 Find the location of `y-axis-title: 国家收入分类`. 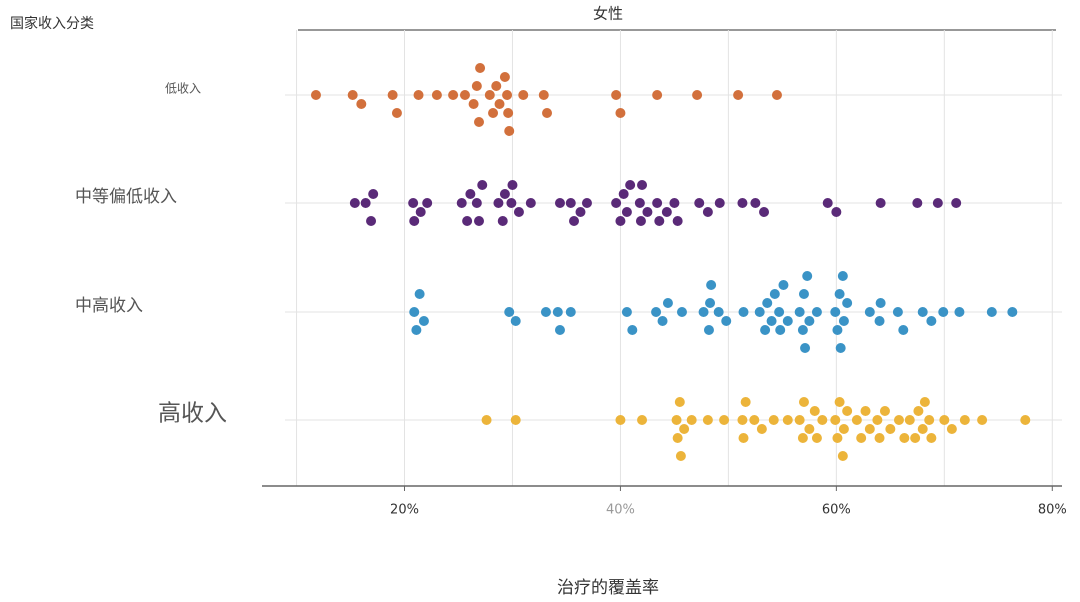

y-axis-title: 国家收入分类 is located at coordinates (52, 23).